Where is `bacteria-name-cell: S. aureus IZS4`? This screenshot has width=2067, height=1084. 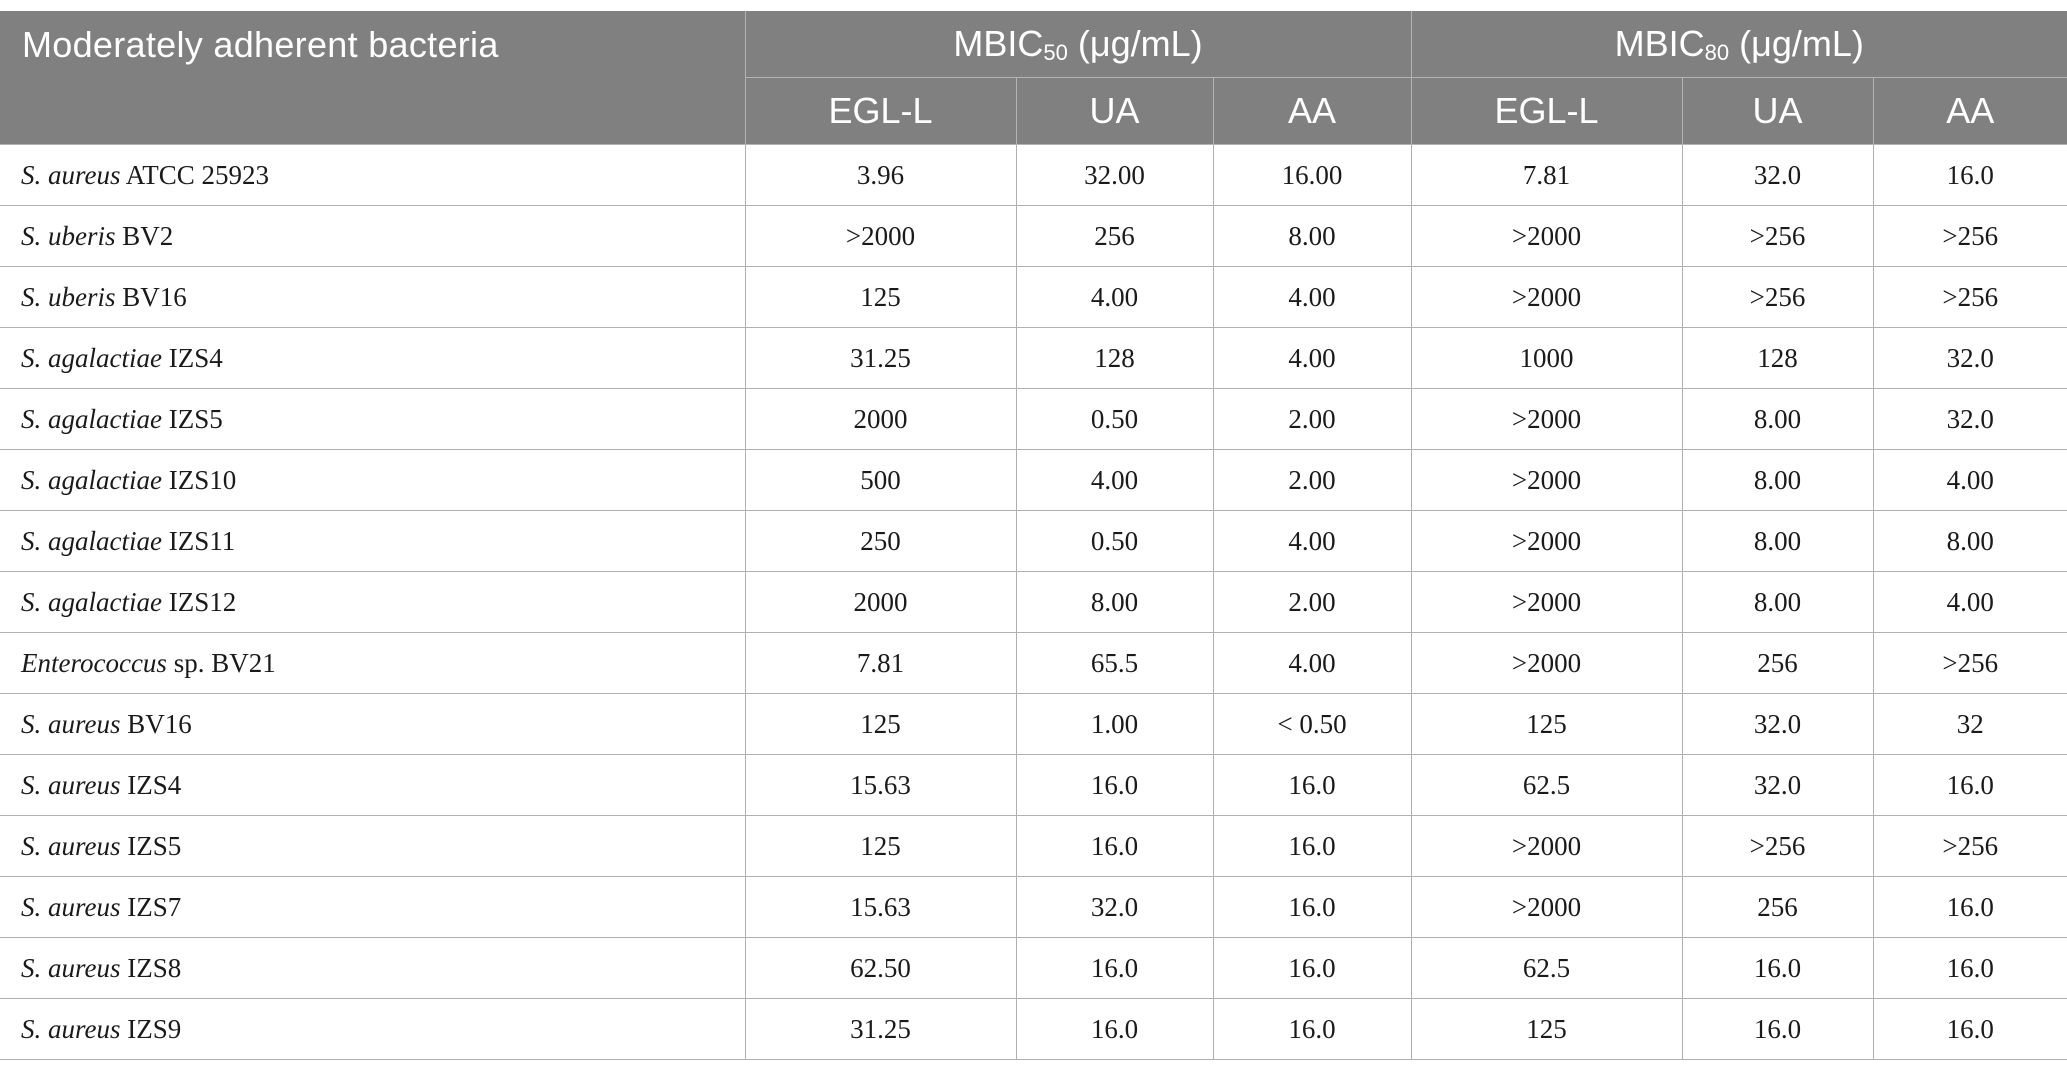
bacteria-name-cell: S. aureus IZS4 is located at coordinates (373, 785).